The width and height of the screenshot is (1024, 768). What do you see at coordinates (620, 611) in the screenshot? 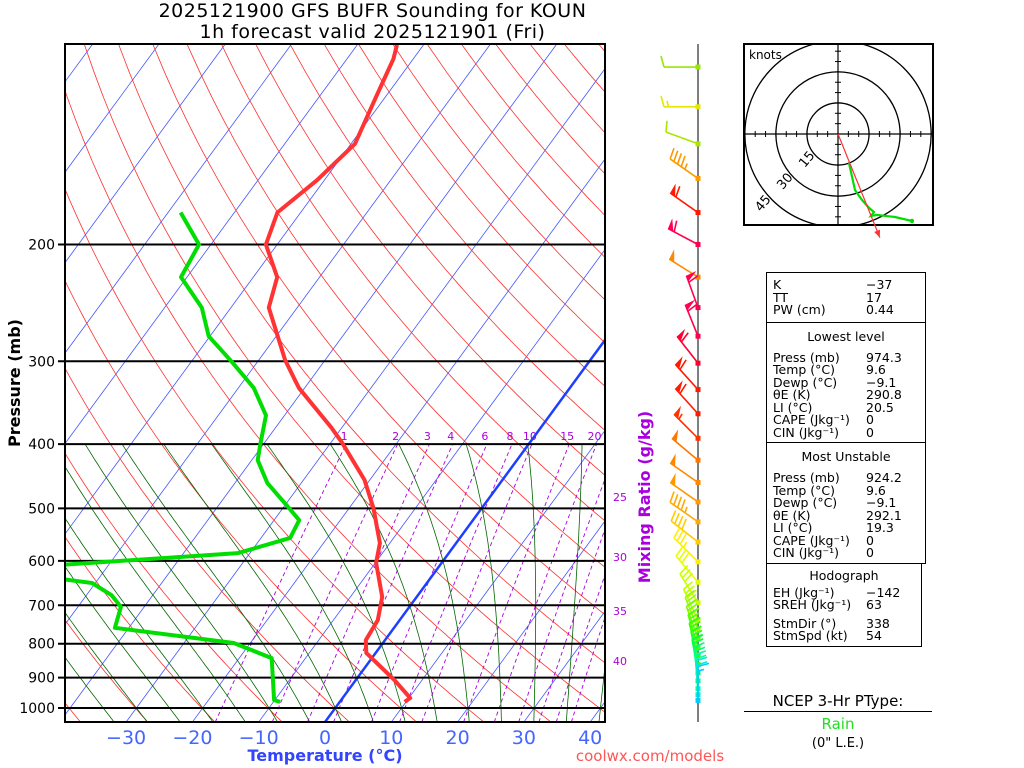
I see `mixing-ratio-label: 35` at bounding box center [620, 611].